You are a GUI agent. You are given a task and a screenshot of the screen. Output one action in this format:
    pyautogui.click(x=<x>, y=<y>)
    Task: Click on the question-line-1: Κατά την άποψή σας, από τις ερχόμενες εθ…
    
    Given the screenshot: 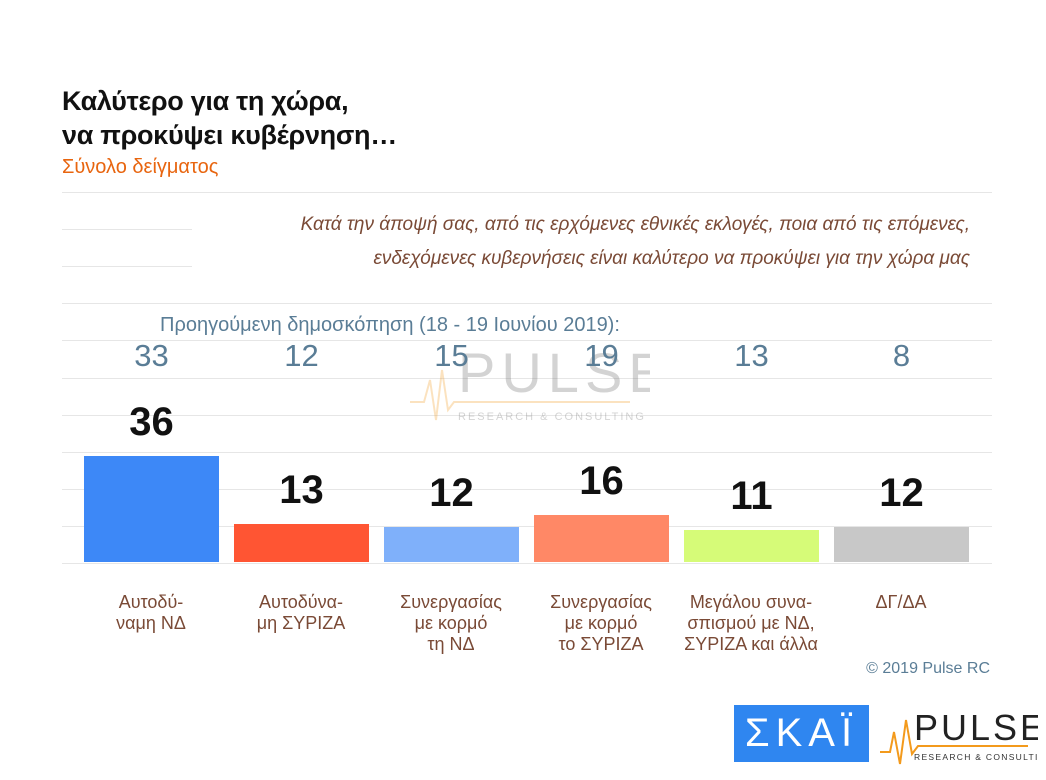 What is the action you would take?
    pyautogui.click(x=635, y=224)
    